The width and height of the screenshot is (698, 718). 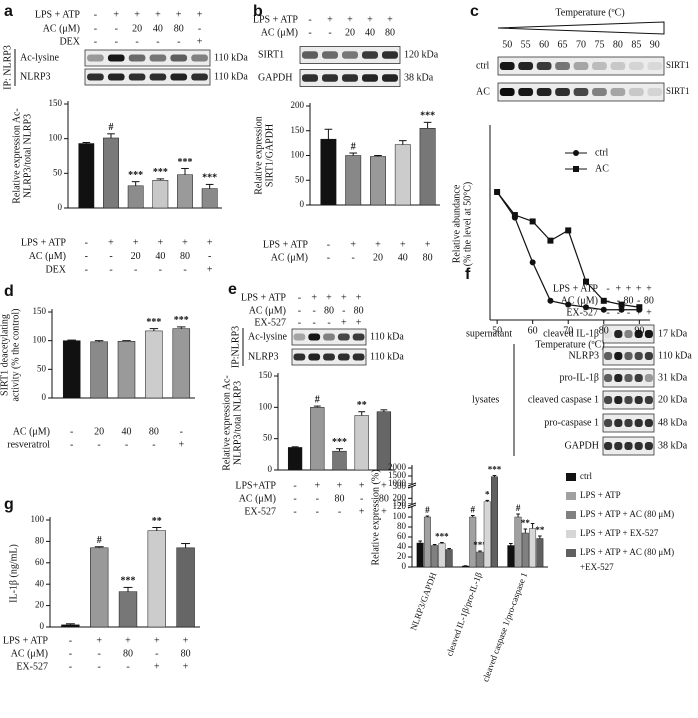 What do you see at coordinates (400, 497) in the screenshot?
I see `y-tick-label: 200` at bounding box center [400, 497].